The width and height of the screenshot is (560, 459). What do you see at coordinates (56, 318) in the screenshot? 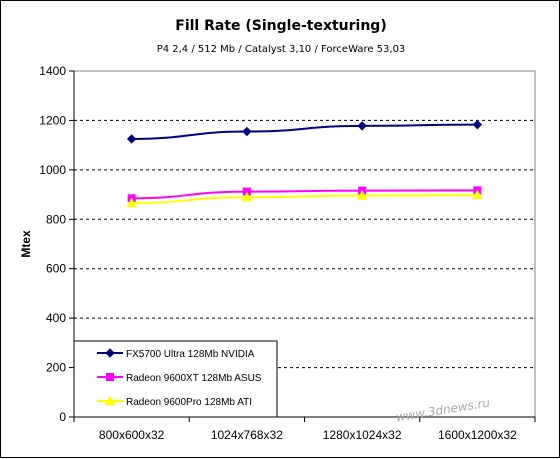
I see `y-tick-label: 400` at bounding box center [56, 318].